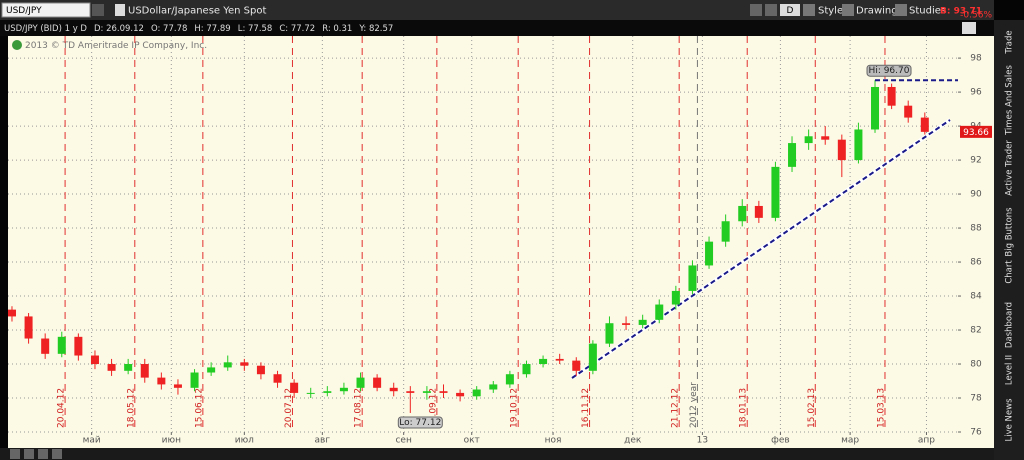  What do you see at coordinates (702, 441) in the screenshot?
I see `x-tick-label: 13` at bounding box center [702, 441].